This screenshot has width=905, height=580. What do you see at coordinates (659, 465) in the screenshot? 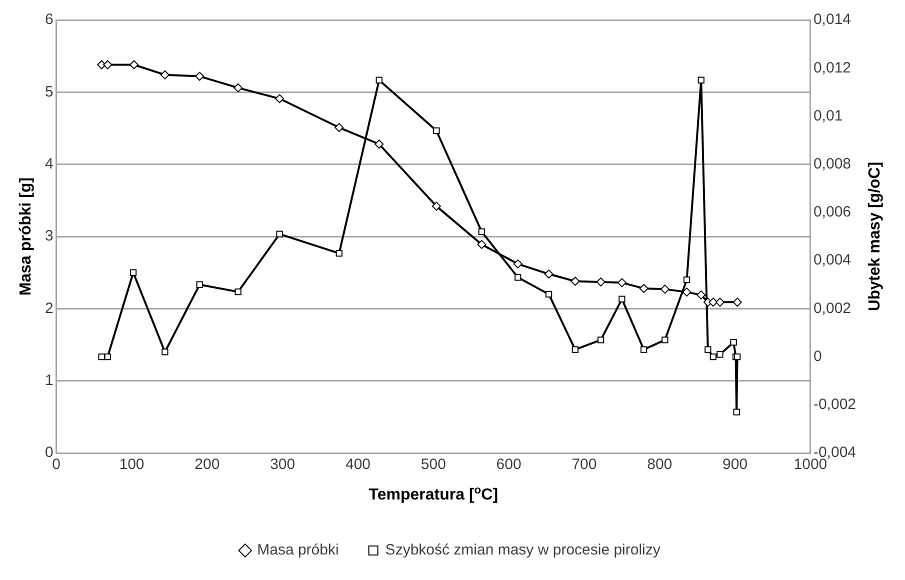
I see `x-tick-label: 800` at bounding box center [659, 465].